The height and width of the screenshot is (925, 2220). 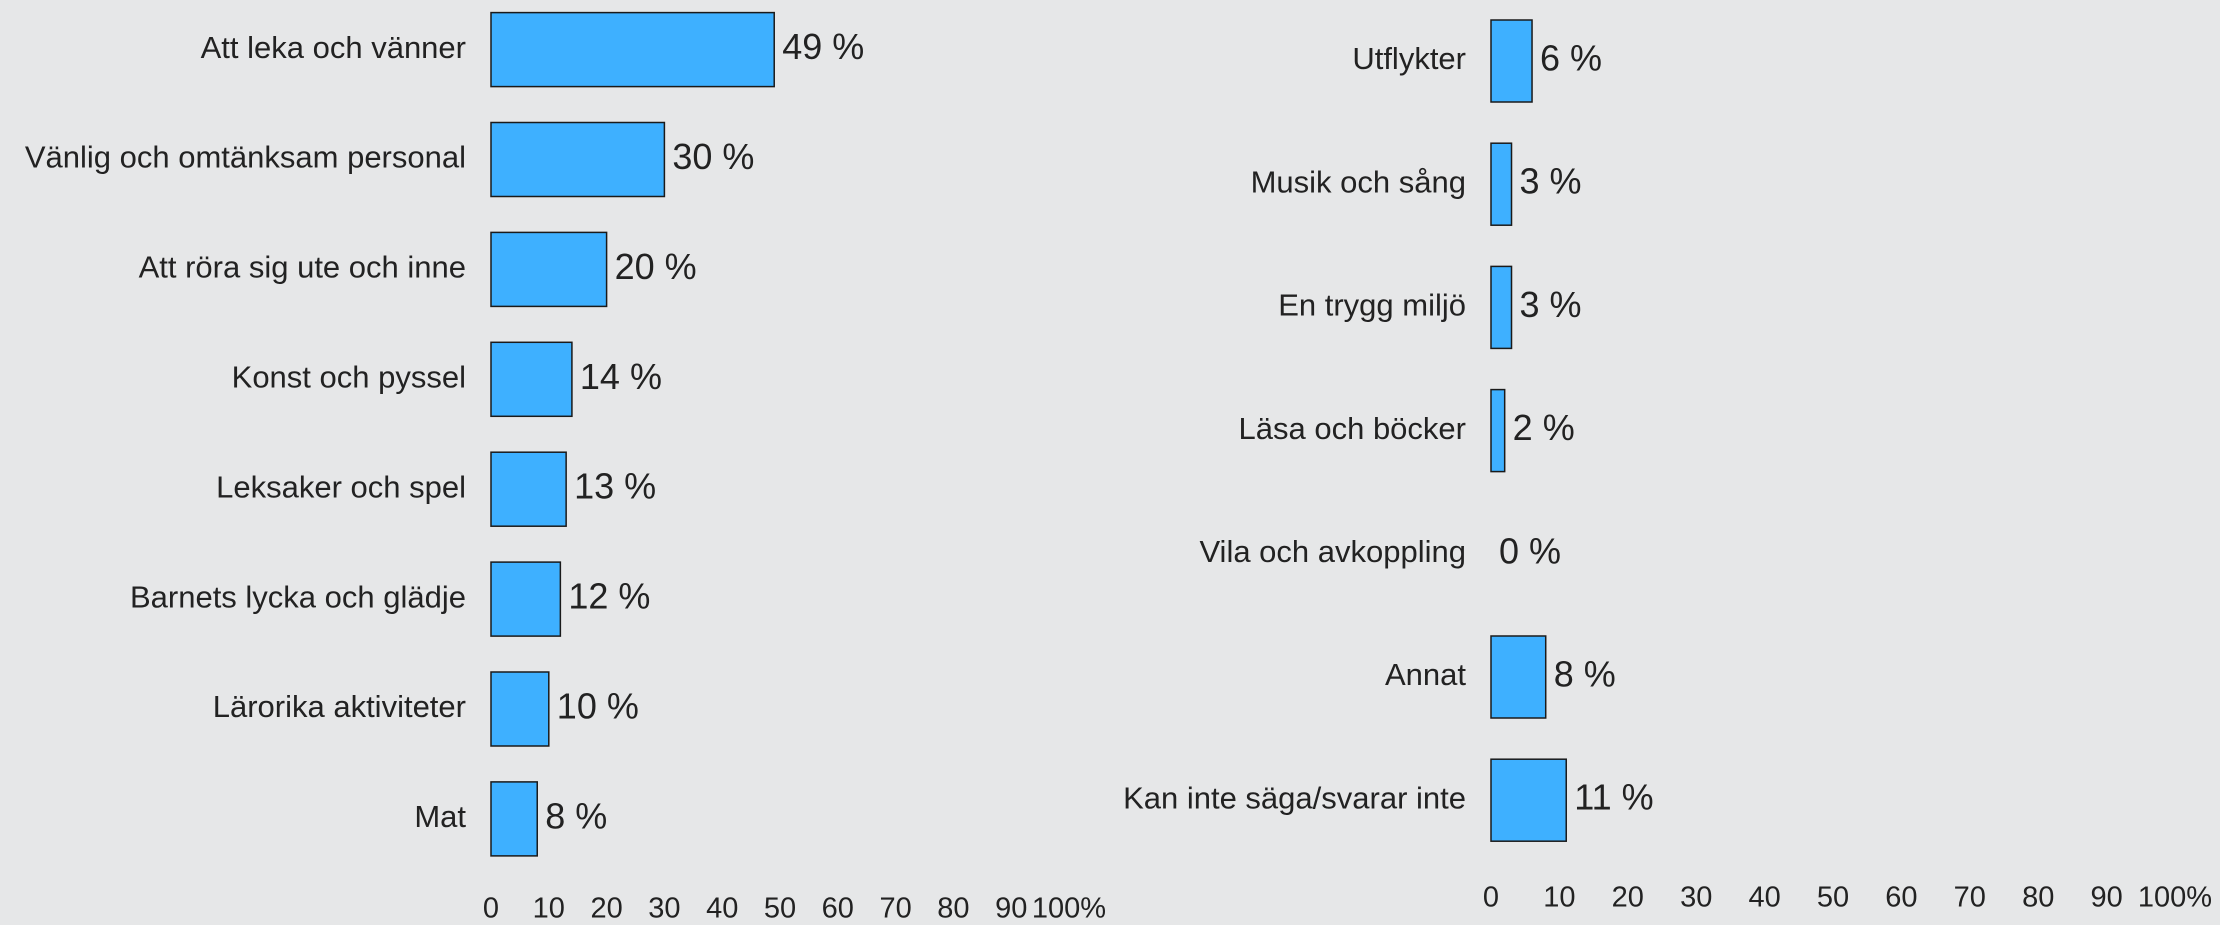 I want to click on value-label: 14 %, so click(x=621, y=376).